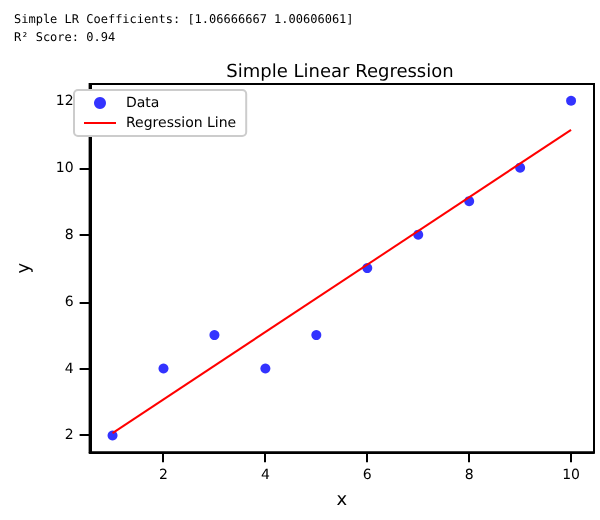 Image resolution: width=600 pixels, height=520 pixels. I want to click on chart-title: Simple Linear Regression, so click(340, 73).